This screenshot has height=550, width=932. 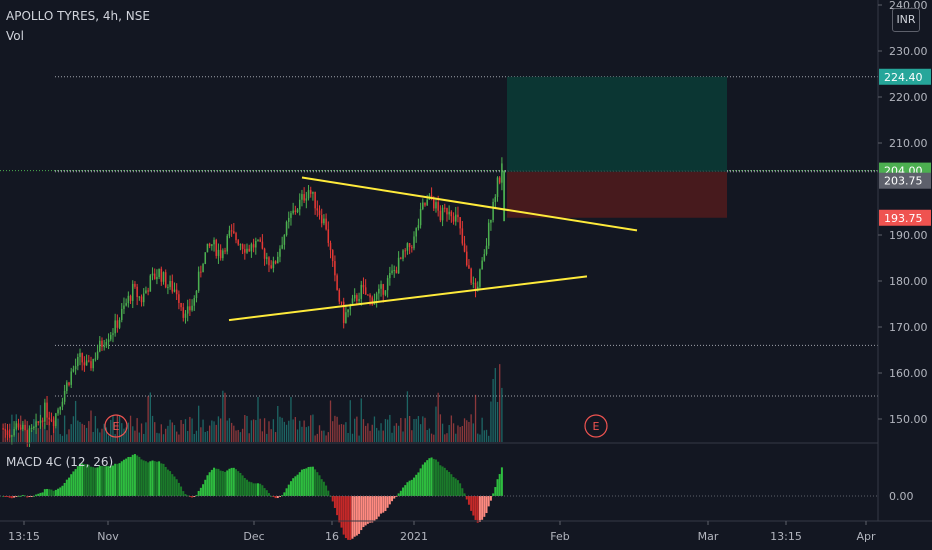 What do you see at coordinates (60, 462) in the screenshot?
I see `macd-legend: MACD 4C (12, 26)` at bounding box center [60, 462].